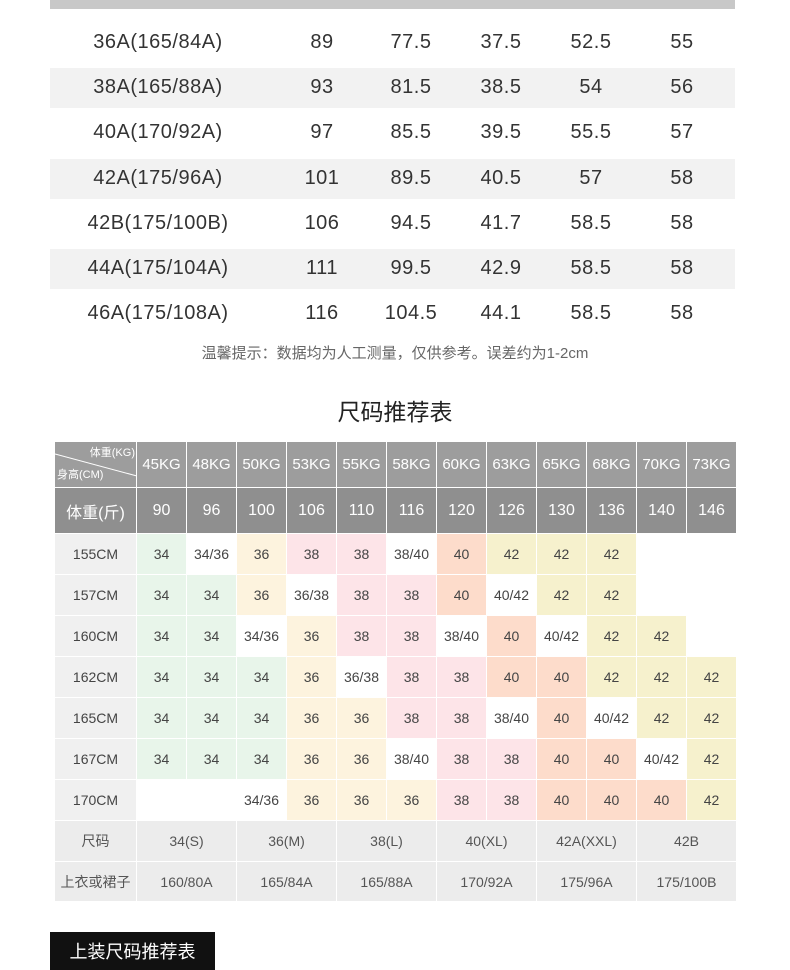  I want to click on size-cell: 101, so click(322, 177).